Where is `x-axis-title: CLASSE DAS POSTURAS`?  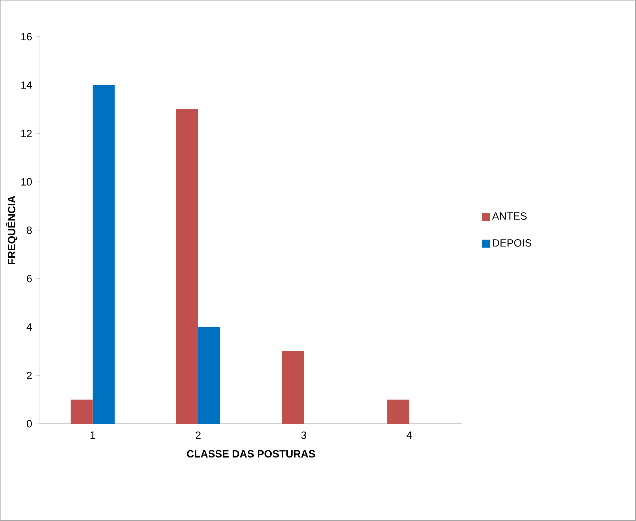
x-axis-title: CLASSE DAS POSTURAS is located at coordinates (251, 454).